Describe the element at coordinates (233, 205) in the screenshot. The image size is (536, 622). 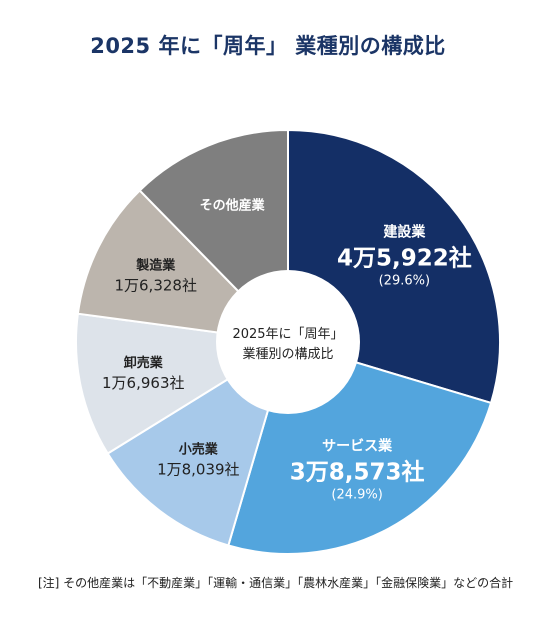
I see `slice-name: その他産業` at that location.